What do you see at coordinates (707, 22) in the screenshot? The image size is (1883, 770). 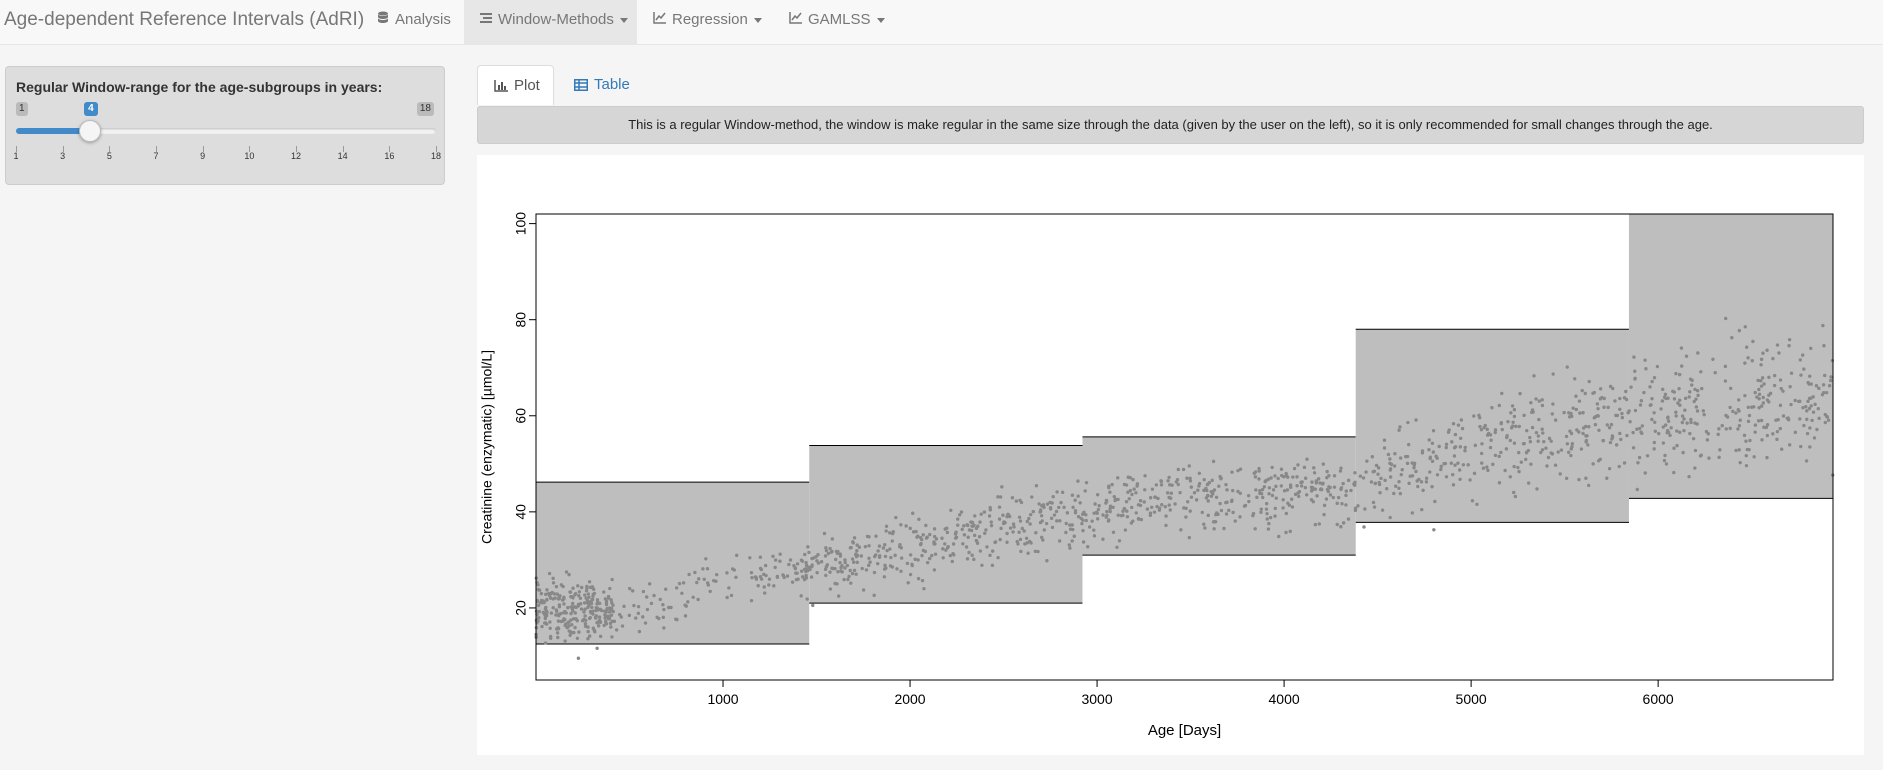 I see `nav-regression: Regression` at bounding box center [707, 22].